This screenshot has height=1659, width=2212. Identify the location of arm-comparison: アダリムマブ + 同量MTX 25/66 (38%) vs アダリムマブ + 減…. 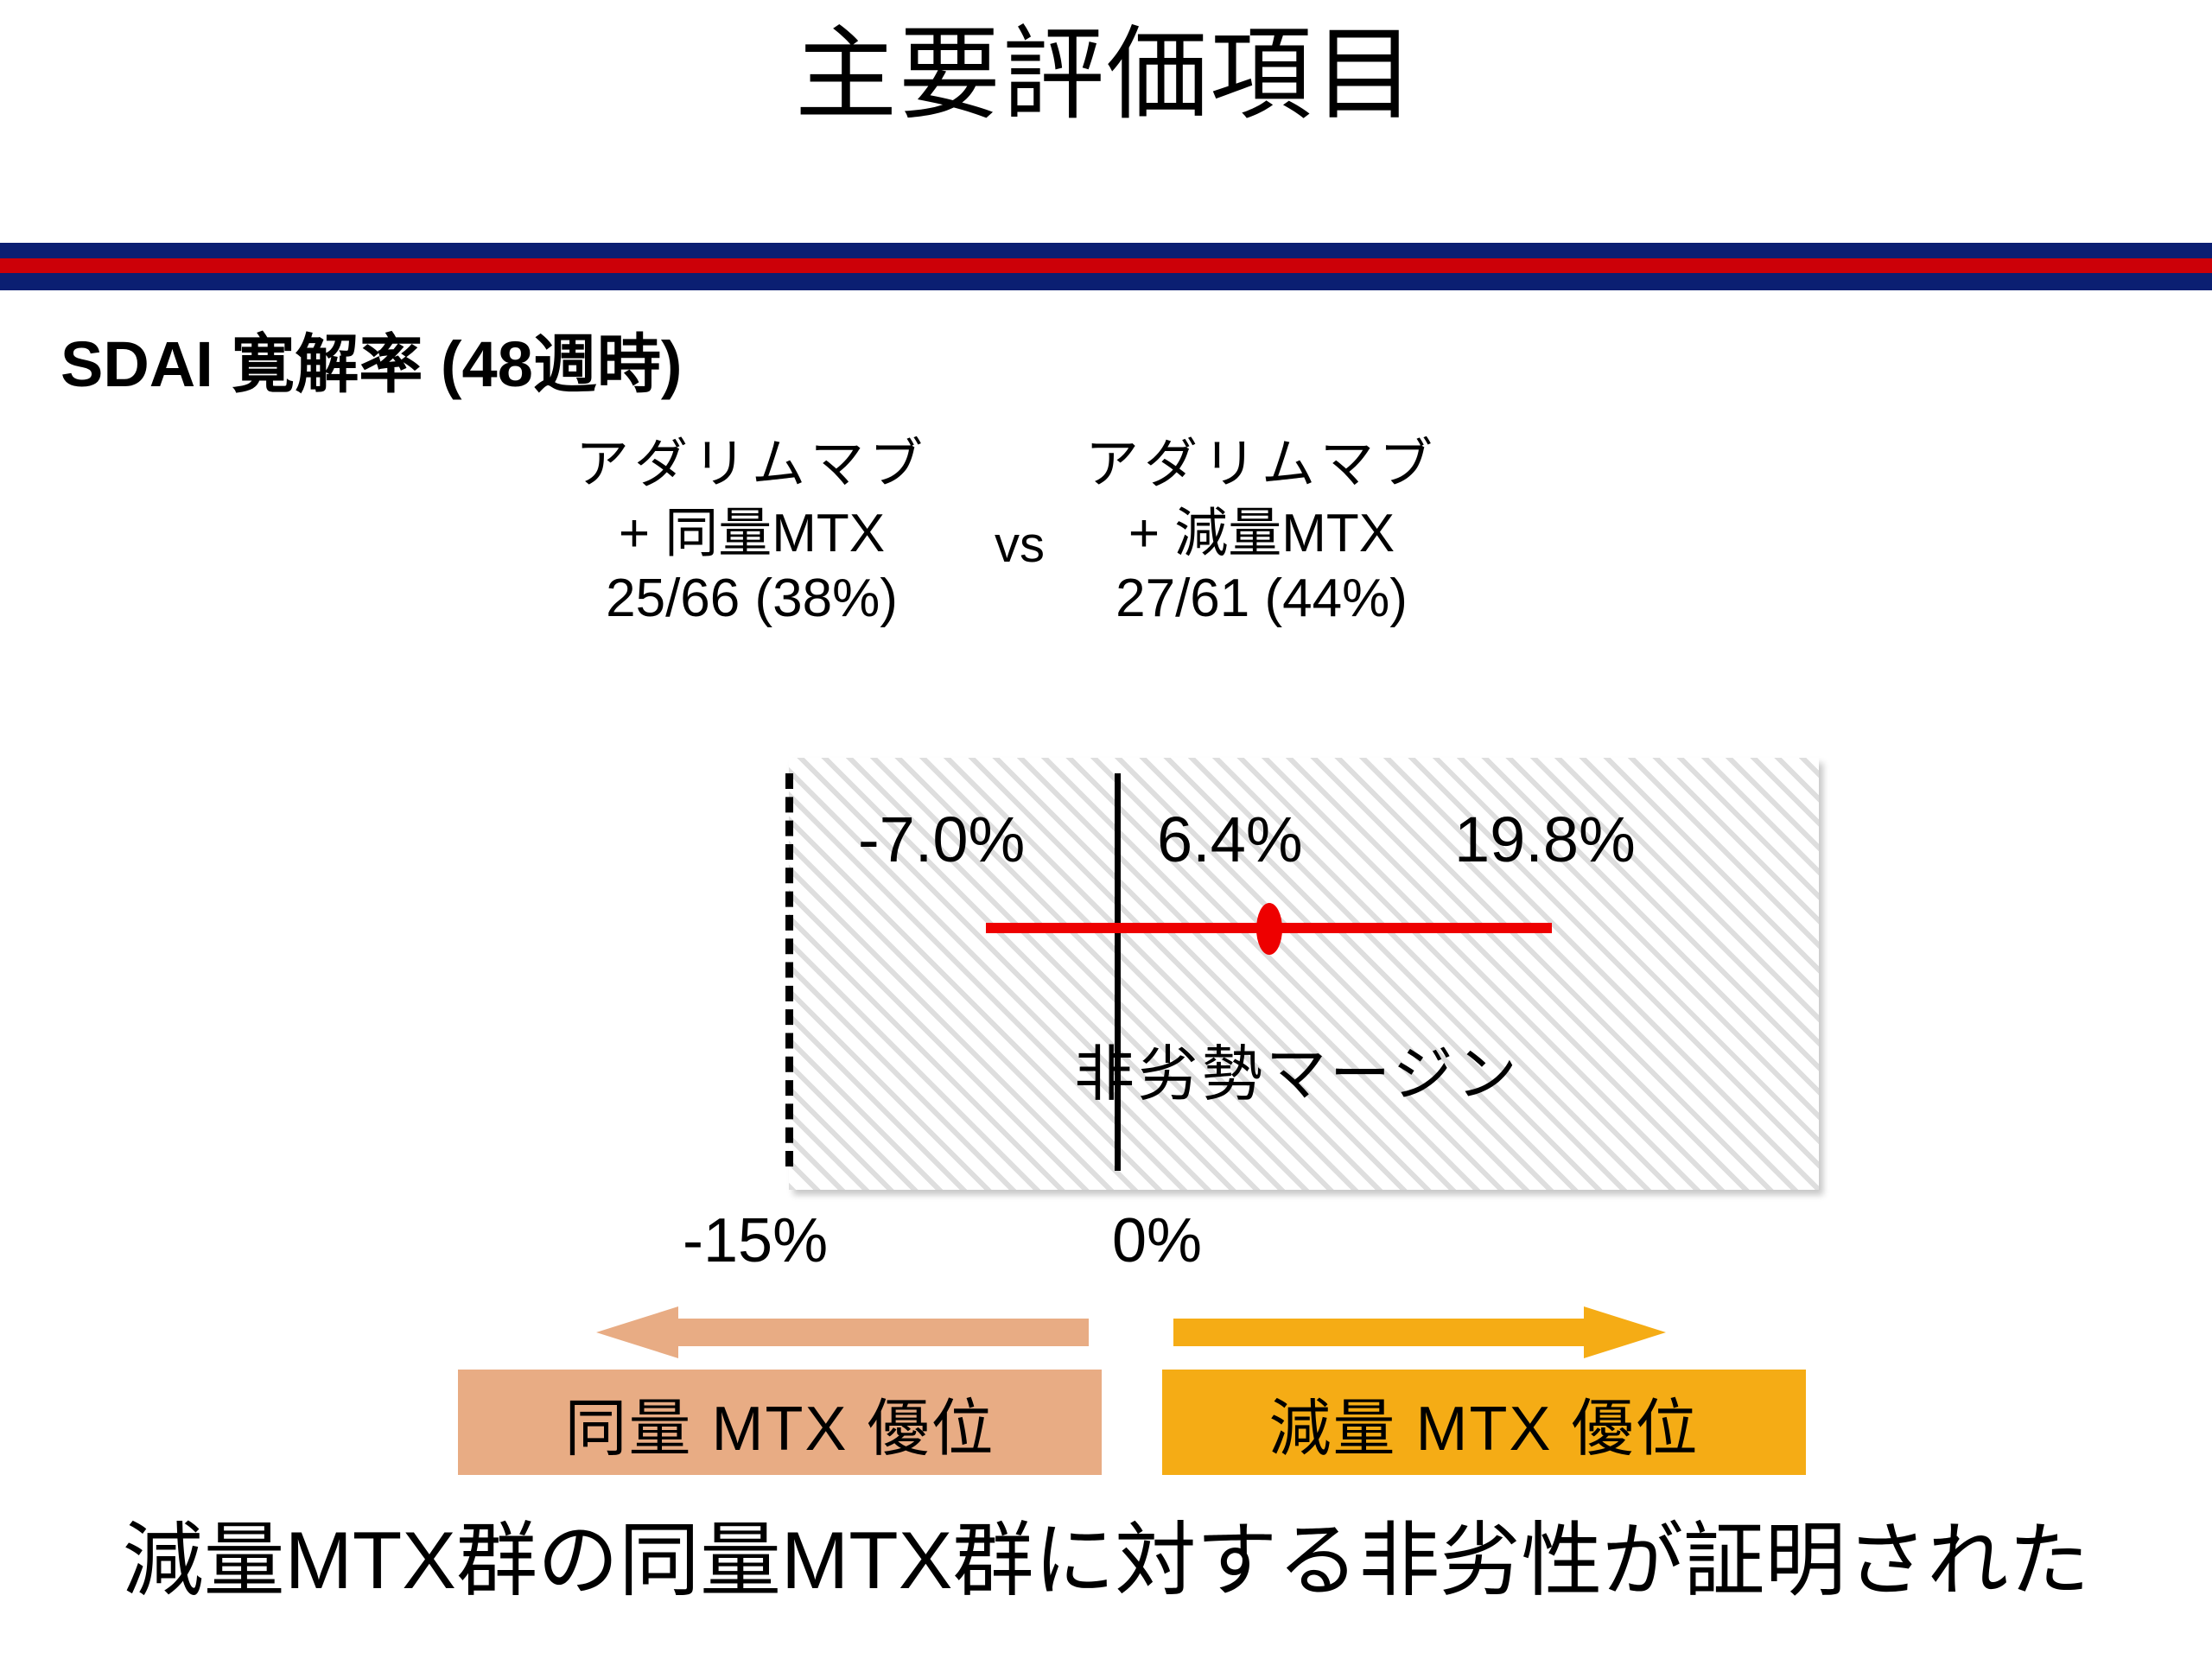
(1123, 561).